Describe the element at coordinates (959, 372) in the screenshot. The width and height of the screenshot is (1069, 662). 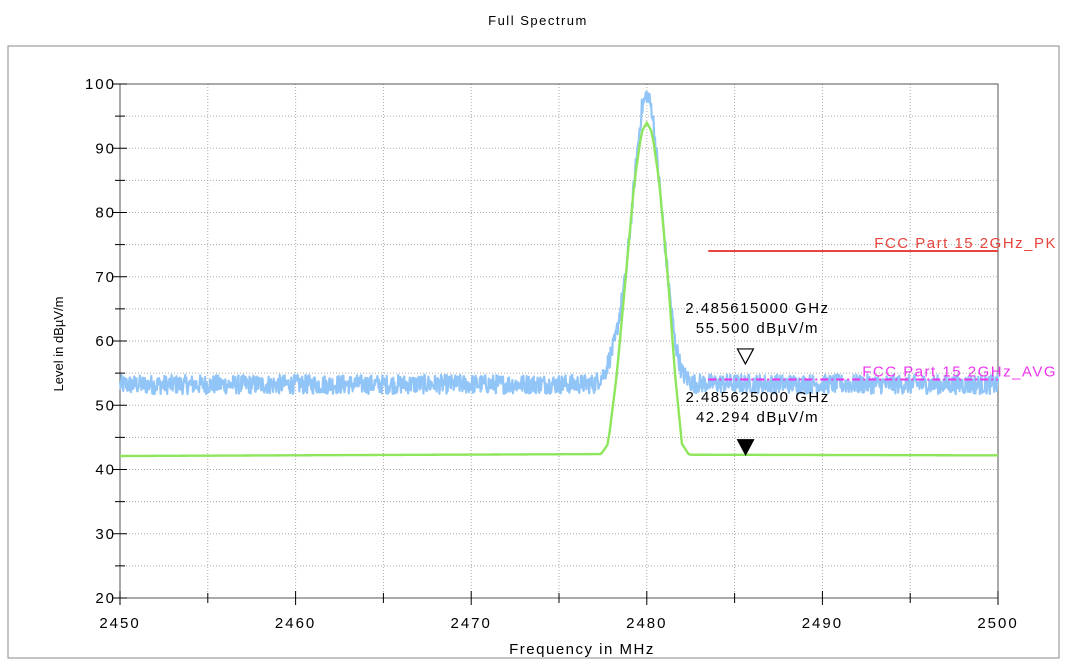
I see `limit-label-2: FCC Part 15 2GHz_AVG` at that location.